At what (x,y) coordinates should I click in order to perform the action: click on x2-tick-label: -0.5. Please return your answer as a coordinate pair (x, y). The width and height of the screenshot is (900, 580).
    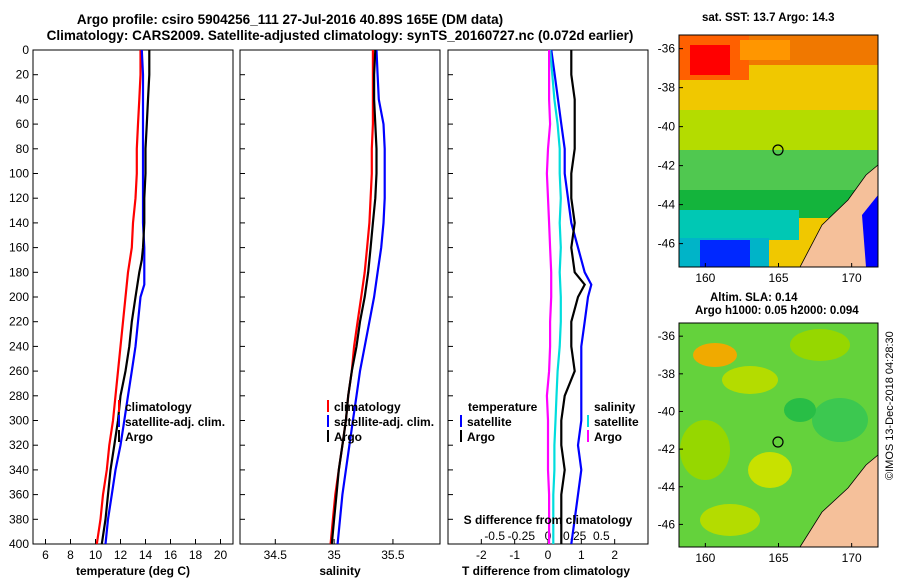
    Looking at the image, I should click on (494, 536).